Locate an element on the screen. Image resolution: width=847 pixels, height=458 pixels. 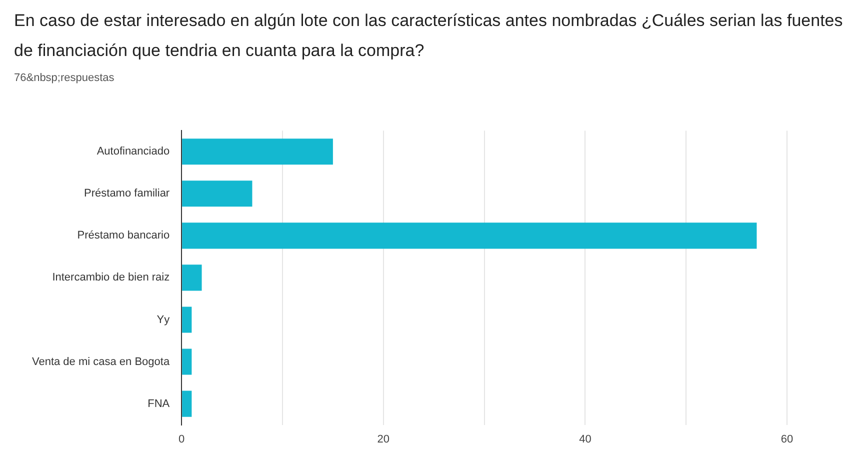
y-tick-label: Venta de mi casa en Bogota is located at coordinates (101, 362).